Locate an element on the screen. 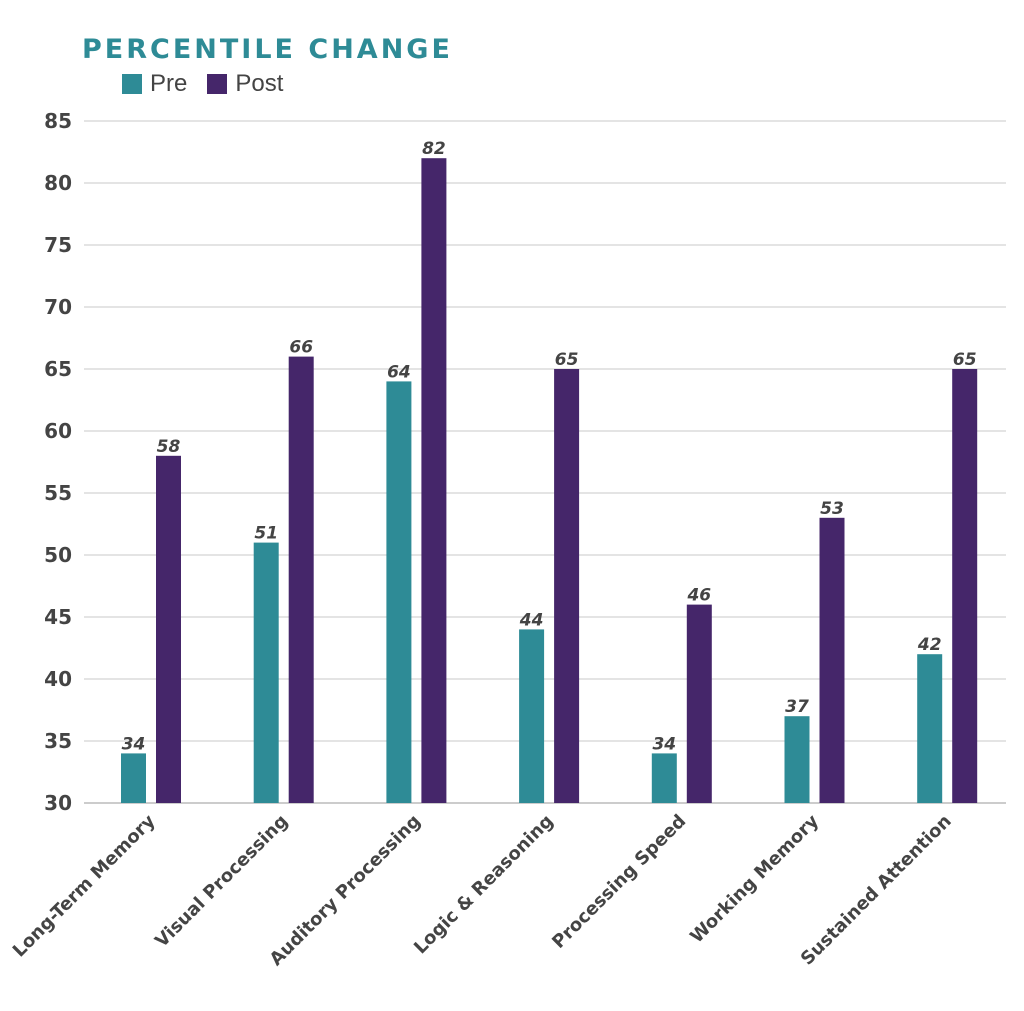 The width and height of the screenshot is (1024, 1011). y-tick-label: 85 is located at coordinates (58, 121).